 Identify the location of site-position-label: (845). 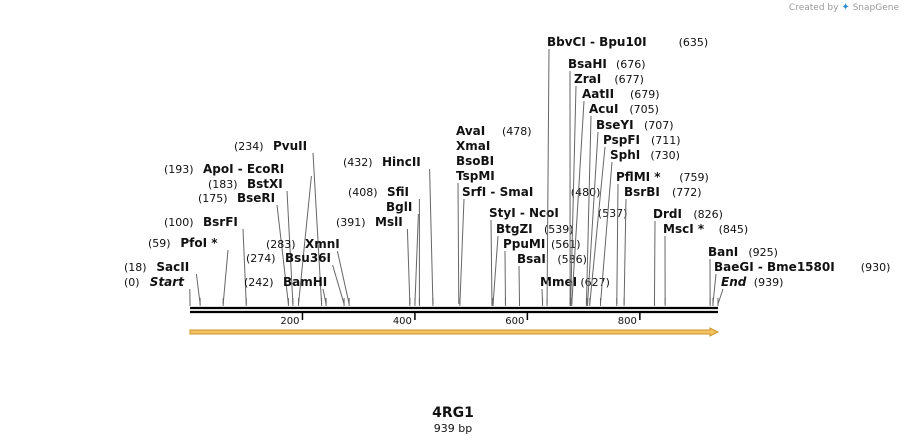
(734, 229).